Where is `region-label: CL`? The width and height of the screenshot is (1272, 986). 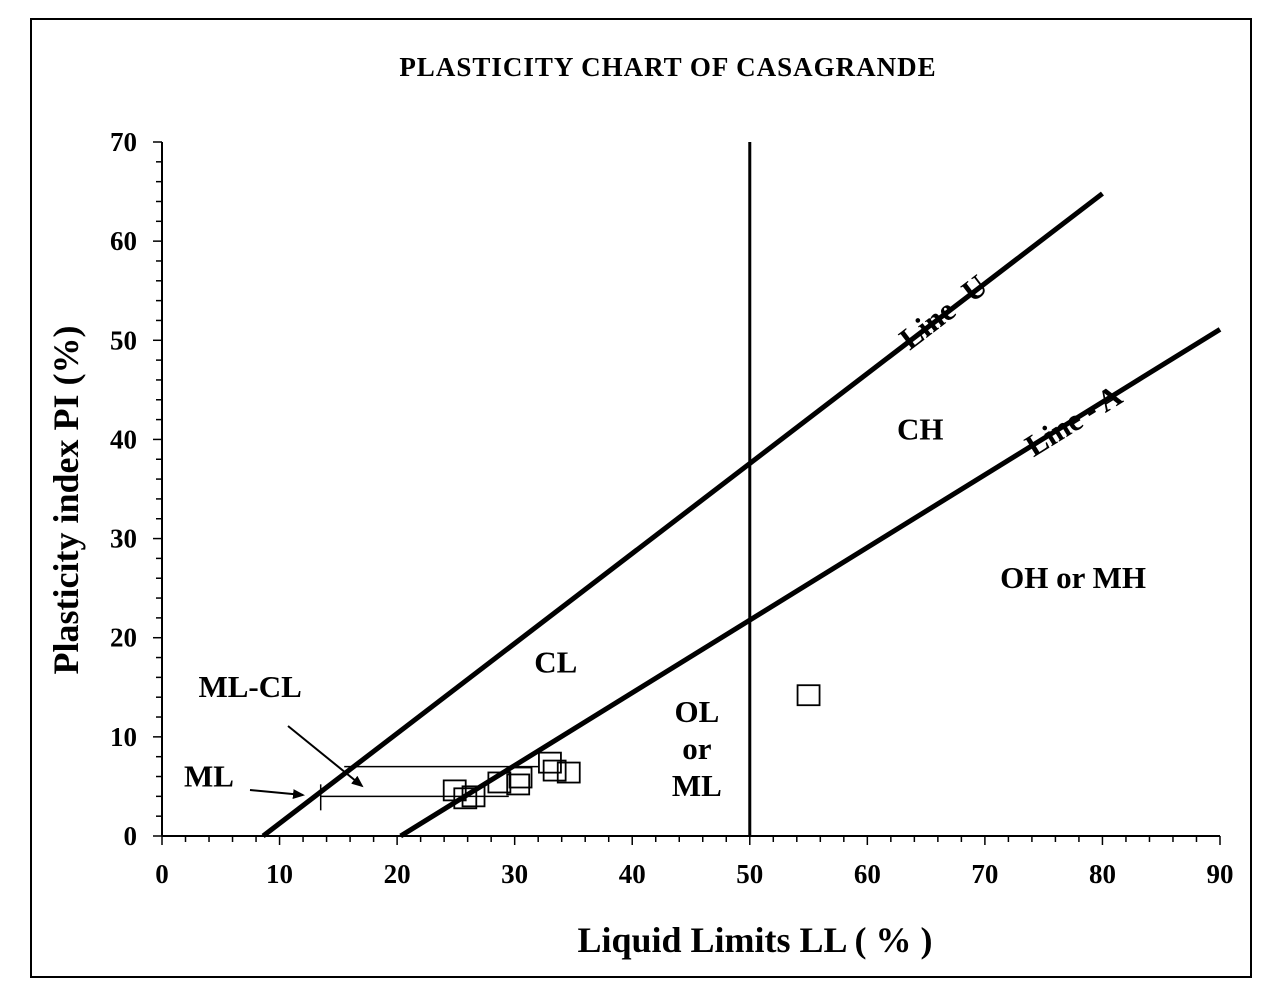 region-label: CL is located at coordinates (555, 661).